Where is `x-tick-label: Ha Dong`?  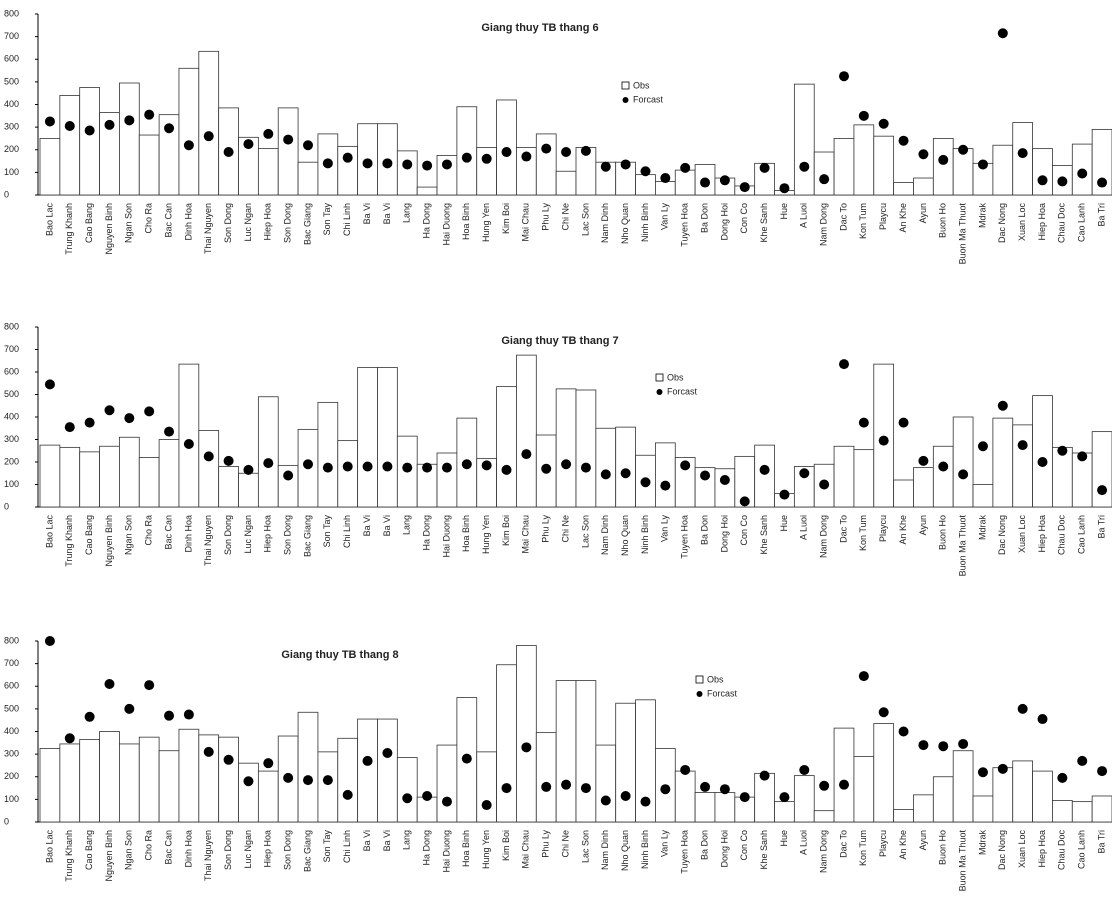
x-tick-label: Ha Dong is located at coordinates (426, 221).